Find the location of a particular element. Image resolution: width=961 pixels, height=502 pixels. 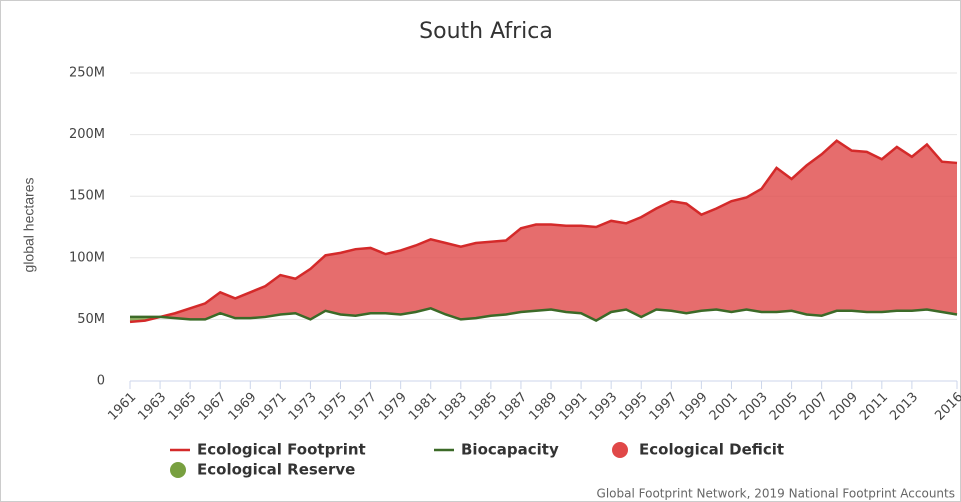

x-tick-label: 1983 is located at coordinates (453, 407).